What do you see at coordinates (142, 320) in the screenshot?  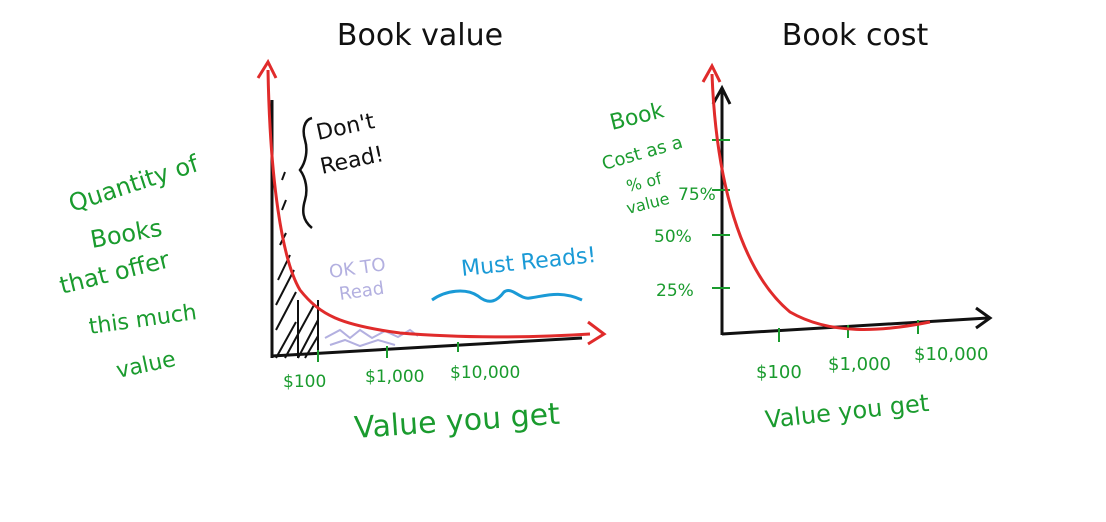 I see `left-y-label-line-4: this much` at bounding box center [142, 320].